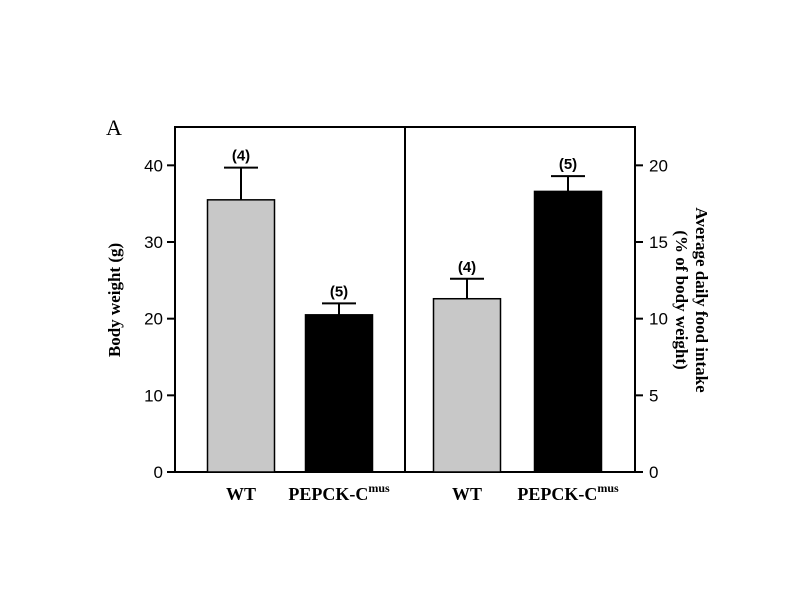 The width and height of the screenshot is (810, 608). I want to click on y-tick-label: 40, so click(153, 165).